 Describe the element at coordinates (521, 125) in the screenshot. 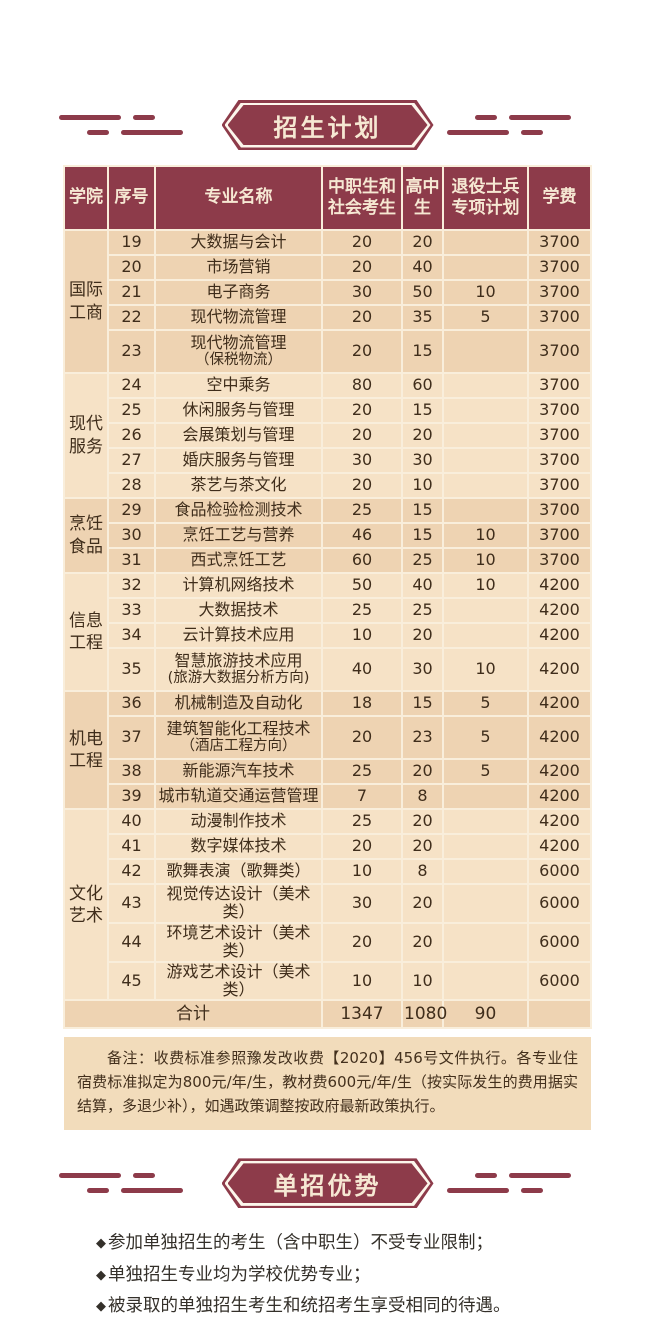

I see `decorative-dashes-right` at that location.